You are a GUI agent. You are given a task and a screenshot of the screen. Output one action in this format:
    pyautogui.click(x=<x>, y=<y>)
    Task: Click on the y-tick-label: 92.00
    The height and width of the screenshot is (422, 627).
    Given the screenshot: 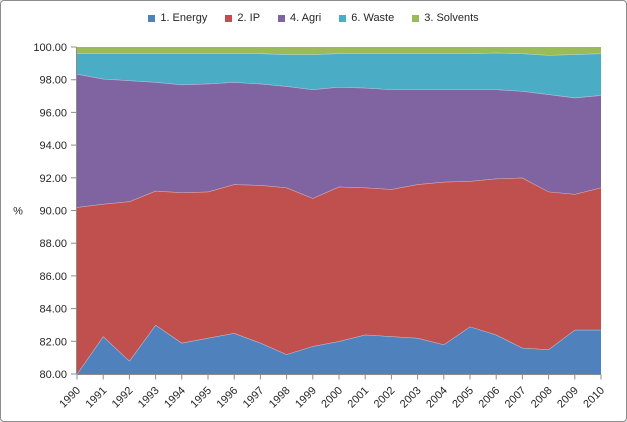 What is the action you would take?
    pyautogui.click(x=53, y=179)
    